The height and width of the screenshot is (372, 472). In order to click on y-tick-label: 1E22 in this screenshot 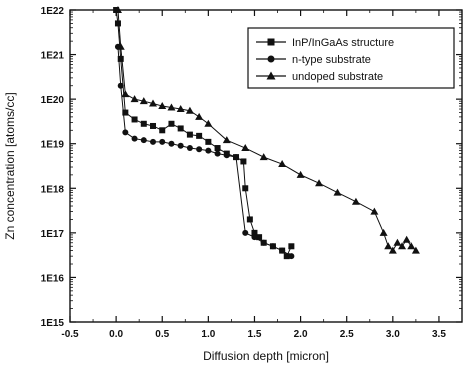, I will do `click(53, 11)`.